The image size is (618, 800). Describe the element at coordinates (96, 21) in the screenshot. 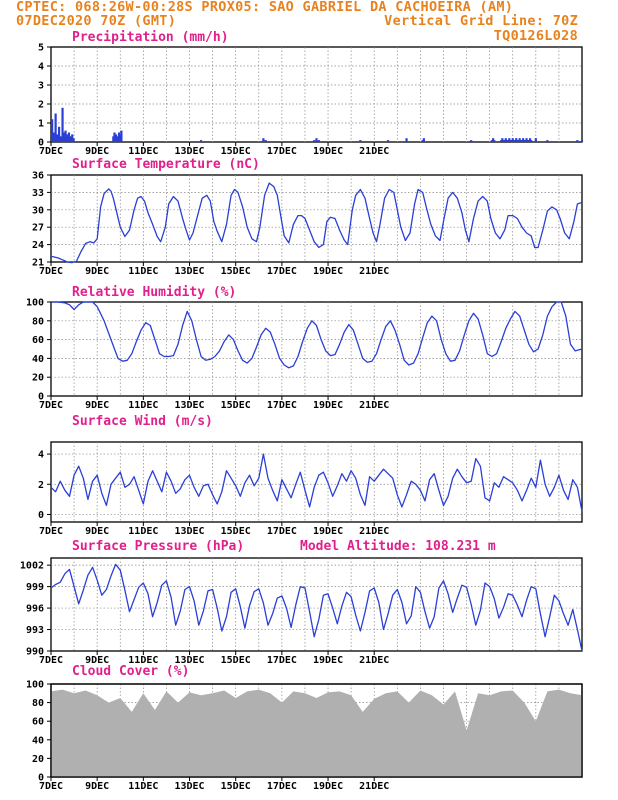

I see `header-date: 07DEC2020 70Z (GMT)` at that location.